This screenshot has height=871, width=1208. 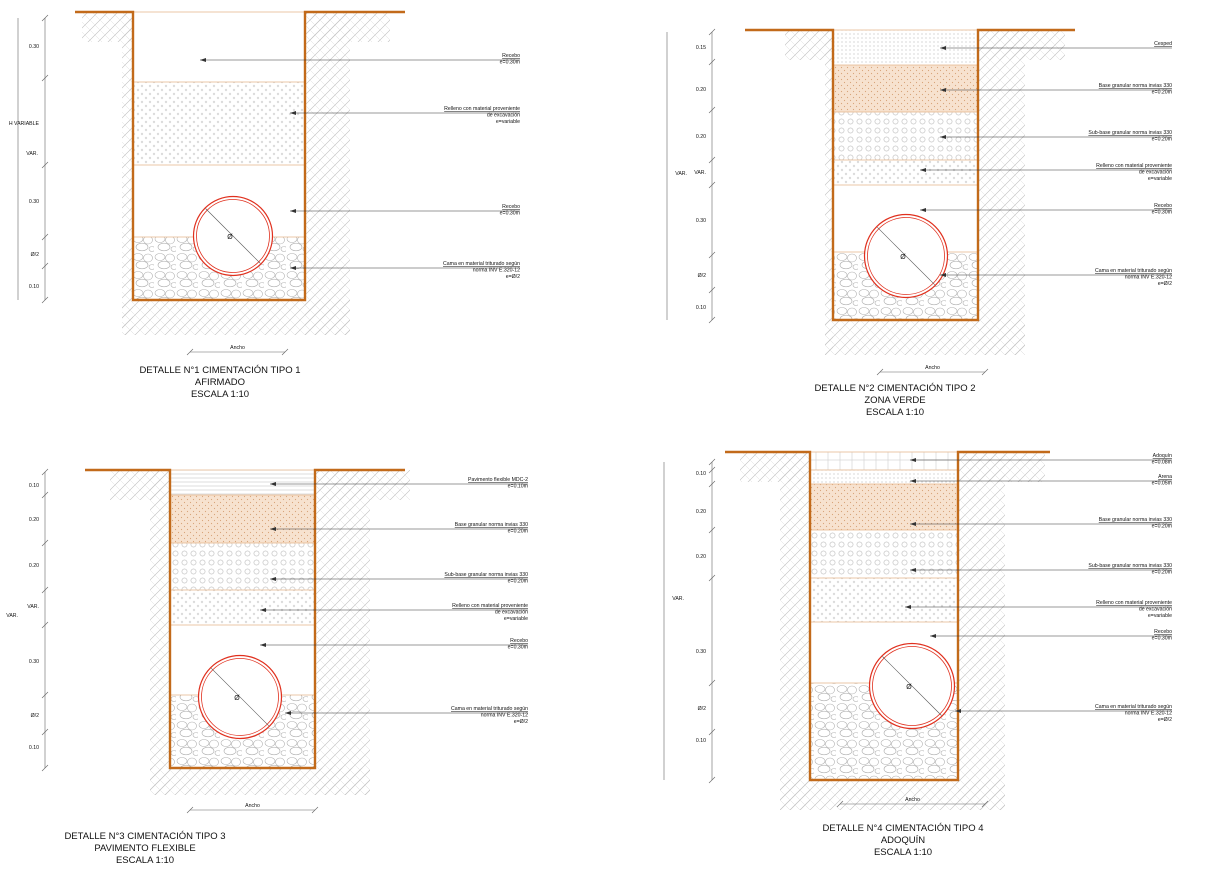 What do you see at coordinates (518, 487) in the screenshot?
I see `note-text: e=0.10m` at bounding box center [518, 487].